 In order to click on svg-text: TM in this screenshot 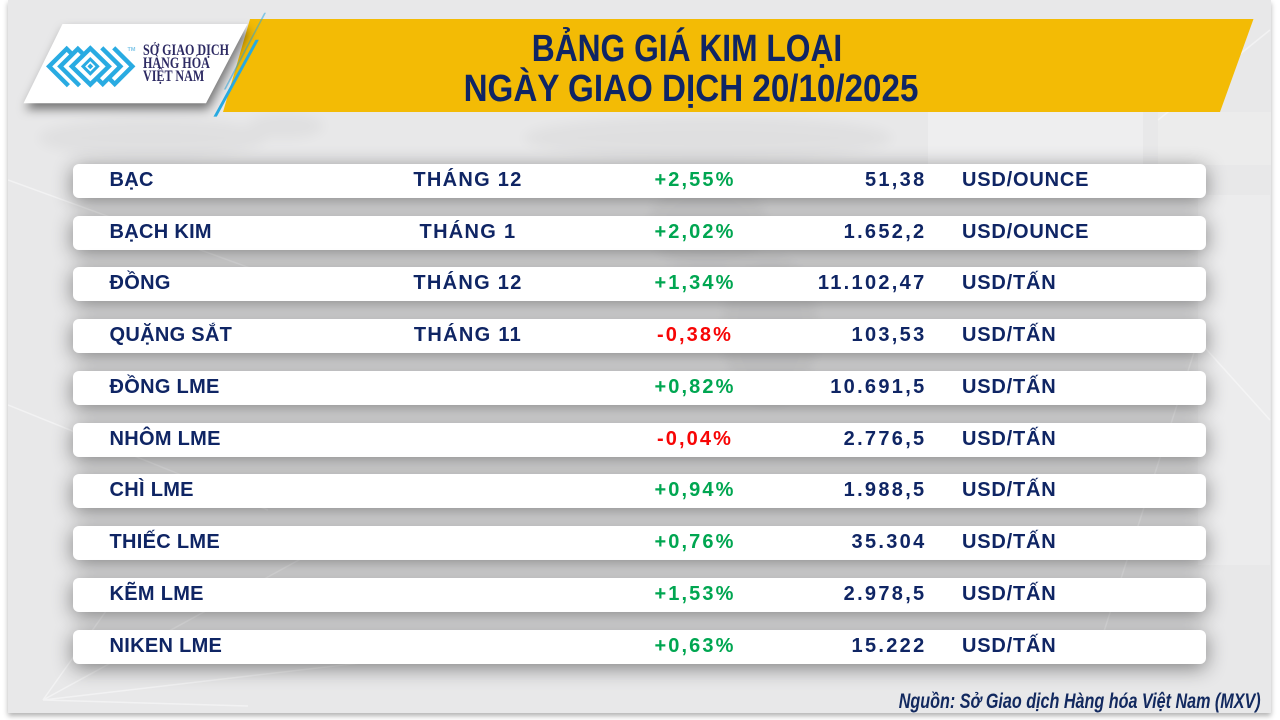, I will do `click(132, 50)`.